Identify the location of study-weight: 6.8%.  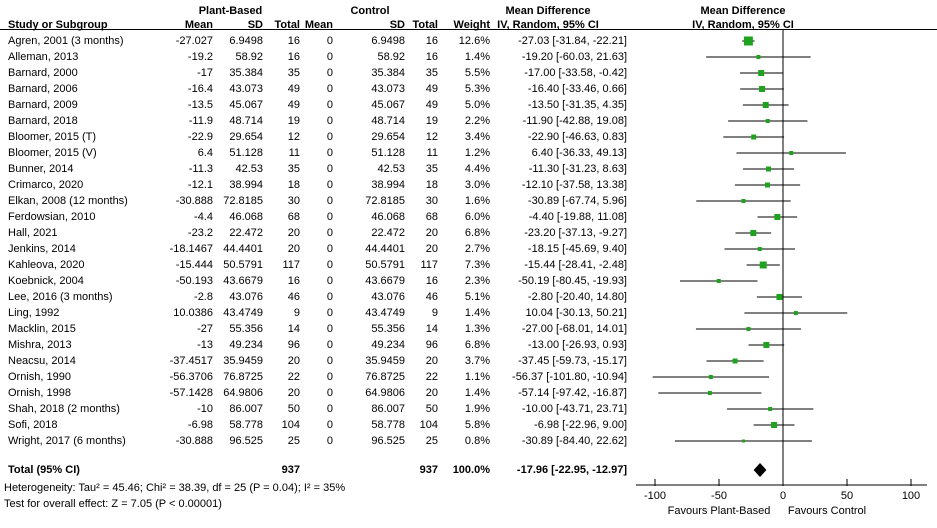
(477, 233).